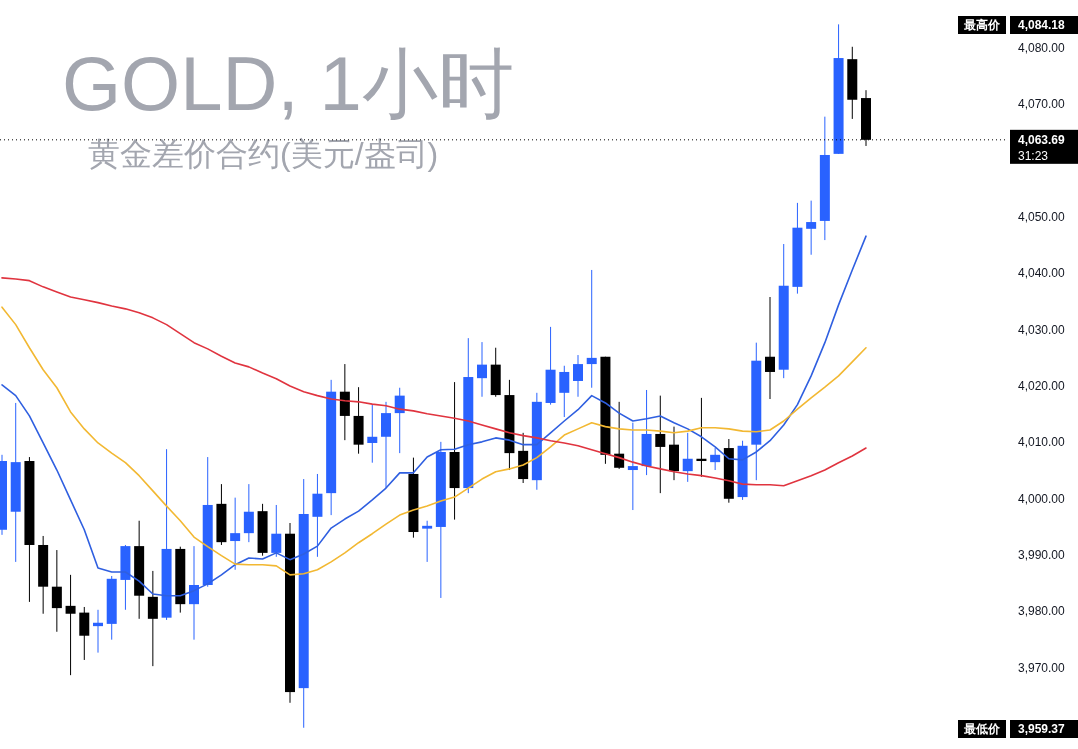  I want to click on text: 最低价, so click(982, 729).